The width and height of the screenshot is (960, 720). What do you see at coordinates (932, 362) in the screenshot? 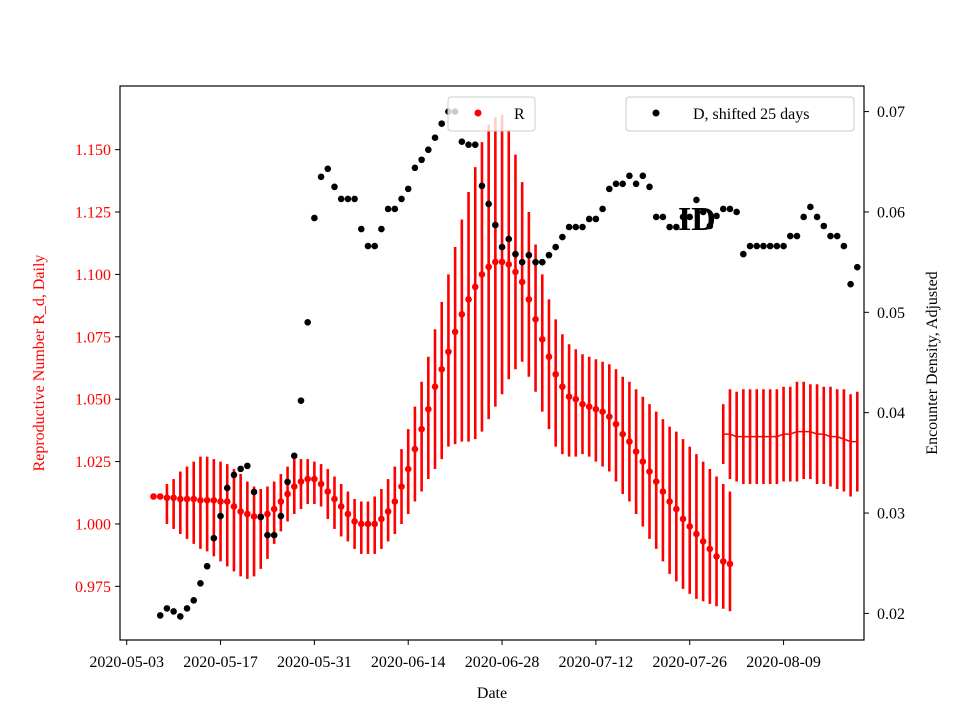
I see `right-axis-title: Encounter Density, Adjusted` at bounding box center [932, 362].